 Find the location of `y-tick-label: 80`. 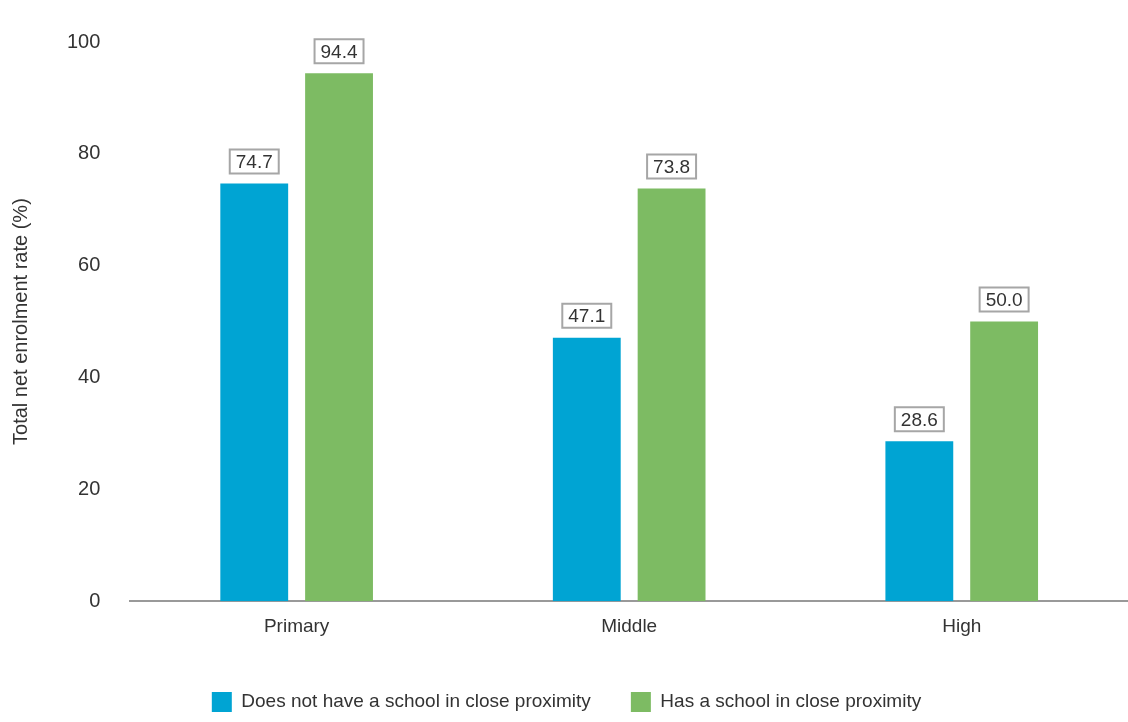

y-tick-label: 80 is located at coordinates (89, 152).